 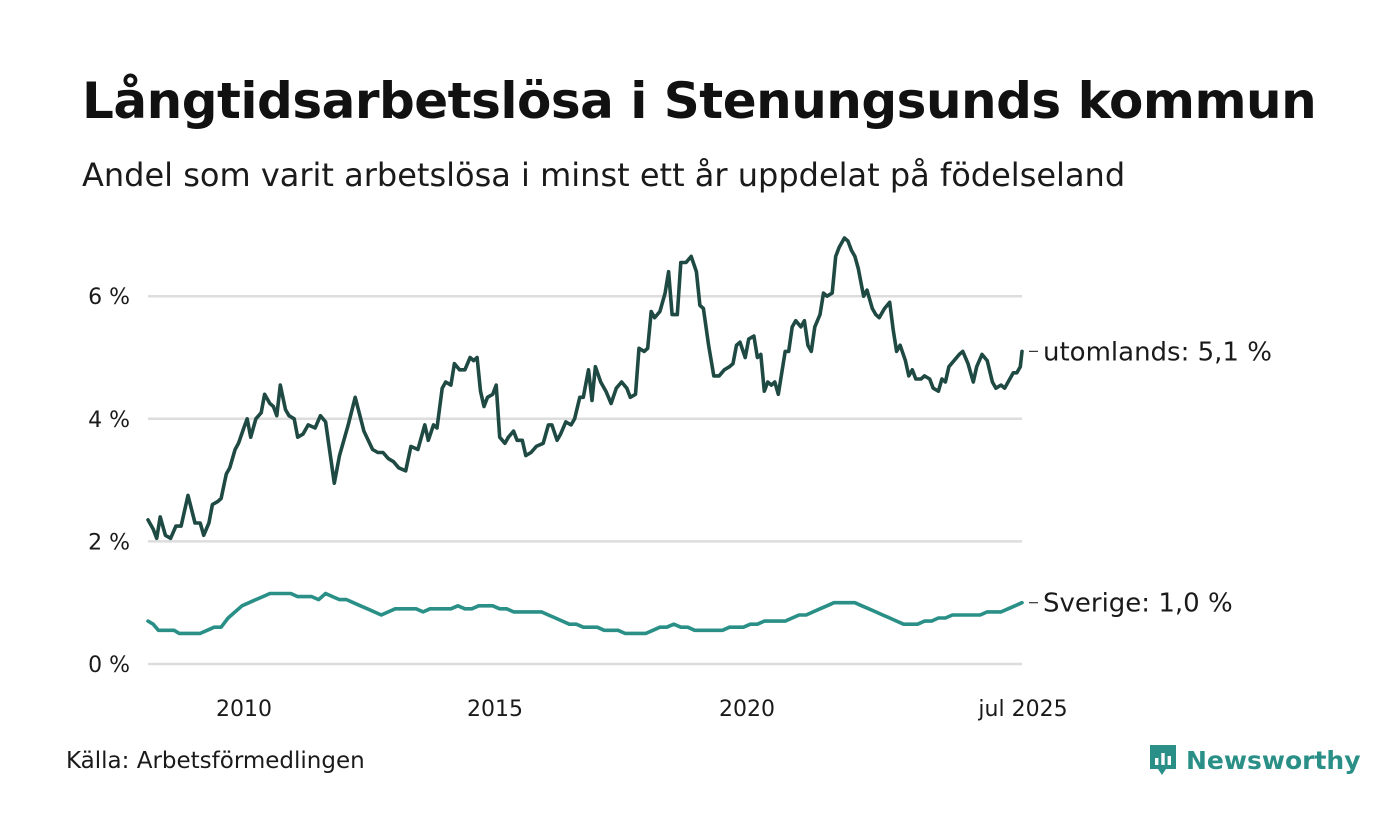 I want to click on y-tick-label: 6 %, so click(x=109, y=297).